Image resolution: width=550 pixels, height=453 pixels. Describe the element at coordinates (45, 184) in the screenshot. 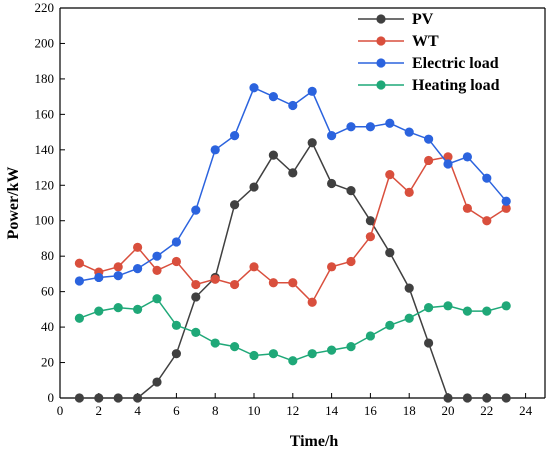

I see `y-tick-label: 120` at that location.